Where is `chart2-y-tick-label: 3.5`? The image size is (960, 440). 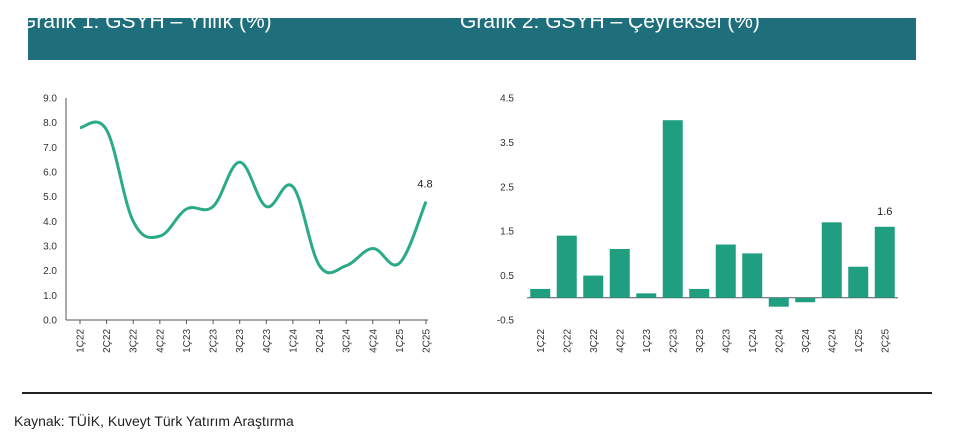
chart2-y-tick-label: 3.5 is located at coordinates (507, 143).